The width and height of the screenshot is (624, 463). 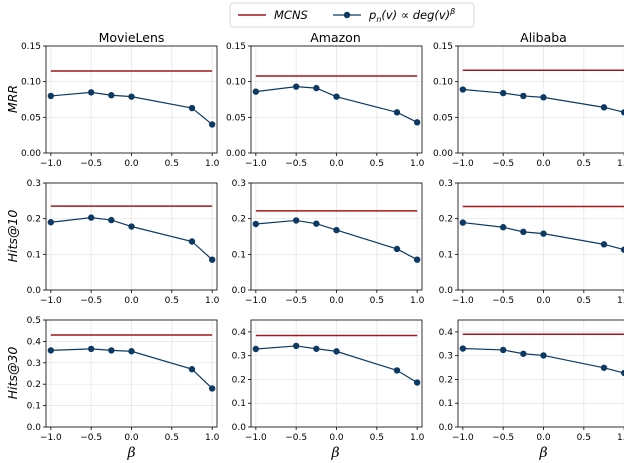 I want to click on legend-mcns-label: MCNS, so click(x=291, y=15).